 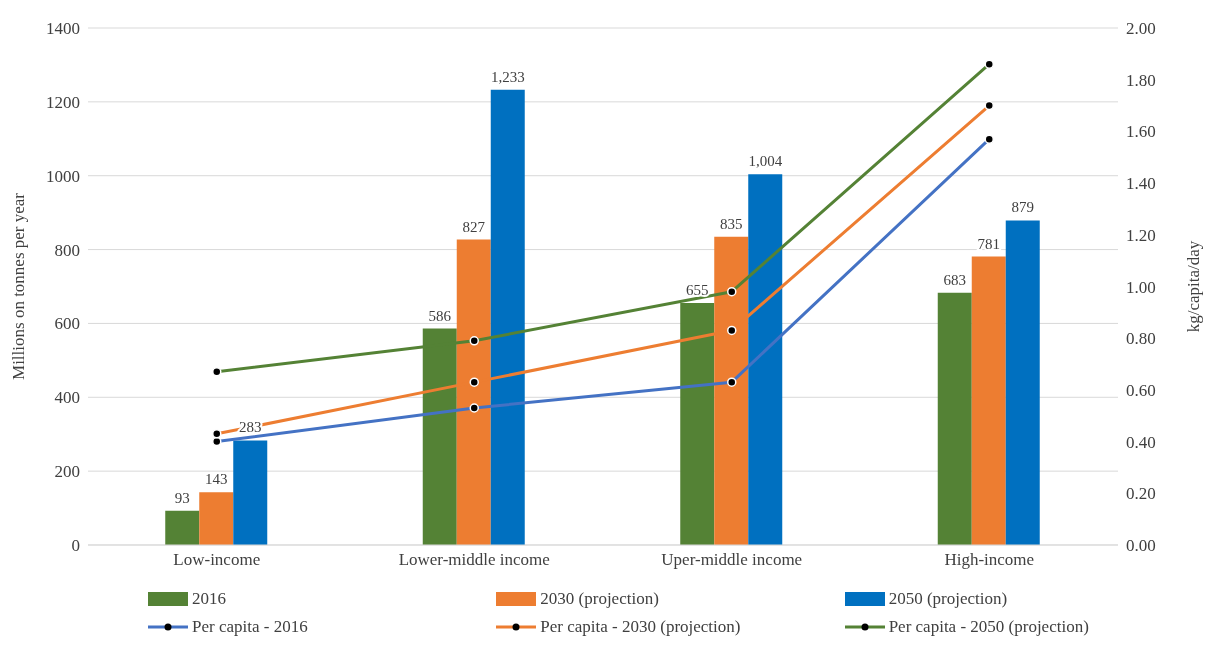 I want to click on y2-tick-label: 0.60, so click(x=1141, y=390).